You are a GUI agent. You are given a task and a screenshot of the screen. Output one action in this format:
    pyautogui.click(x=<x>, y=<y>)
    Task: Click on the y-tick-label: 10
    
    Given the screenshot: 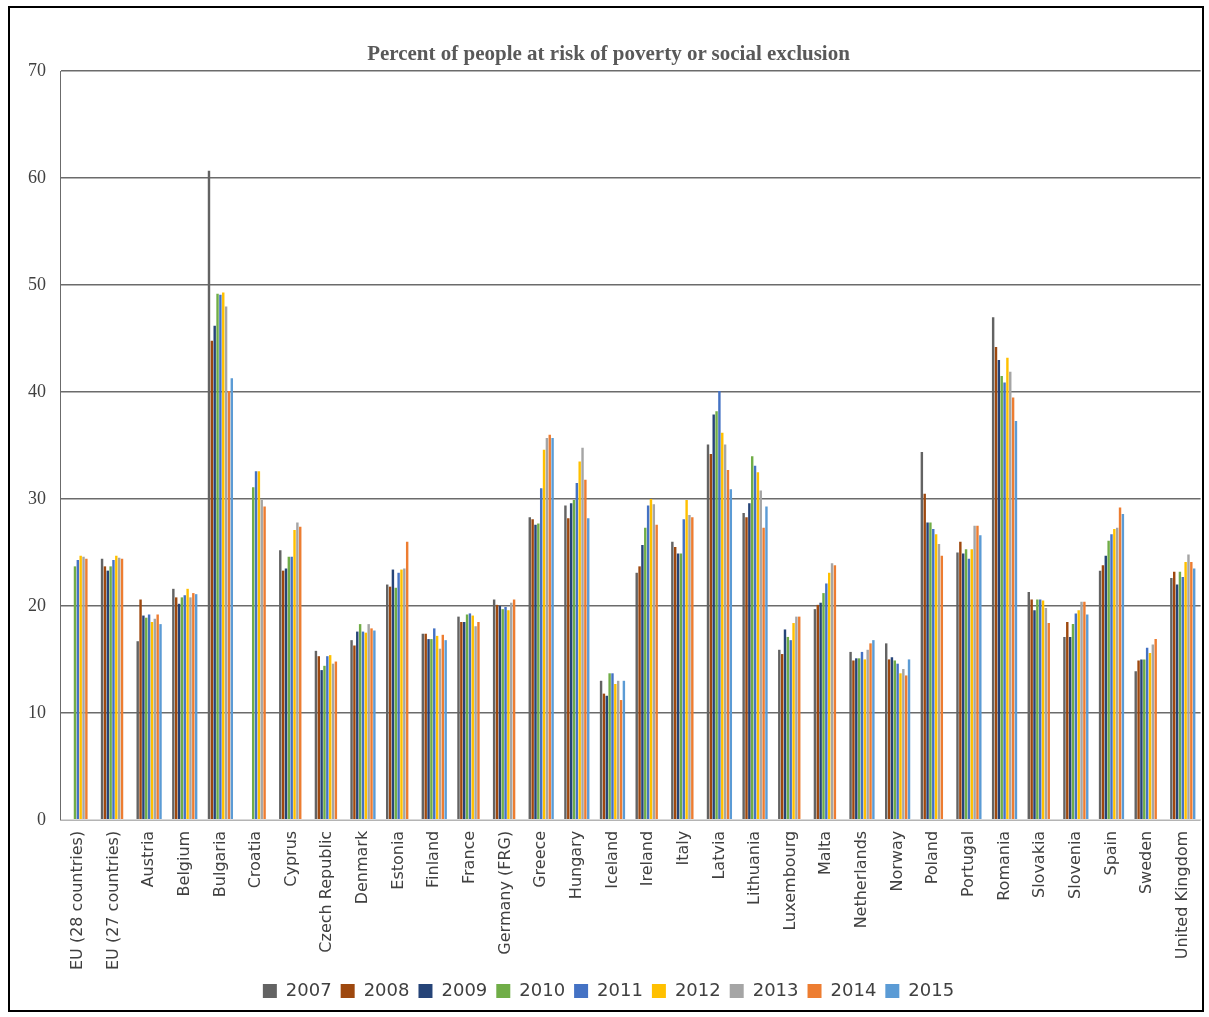 What is the action you would take?
    pyautogui.click(x=37, y=711)
    